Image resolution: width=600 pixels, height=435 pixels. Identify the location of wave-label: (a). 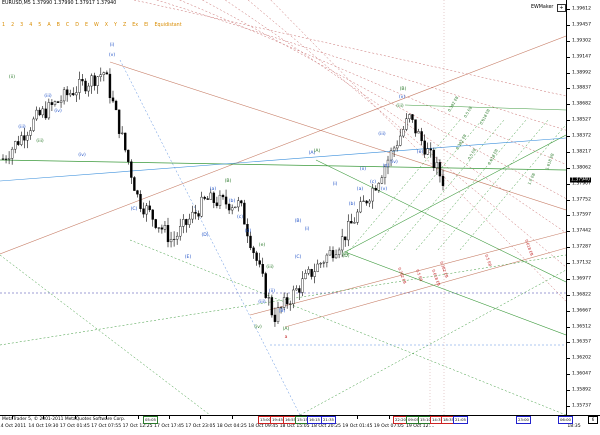
(360, 189).